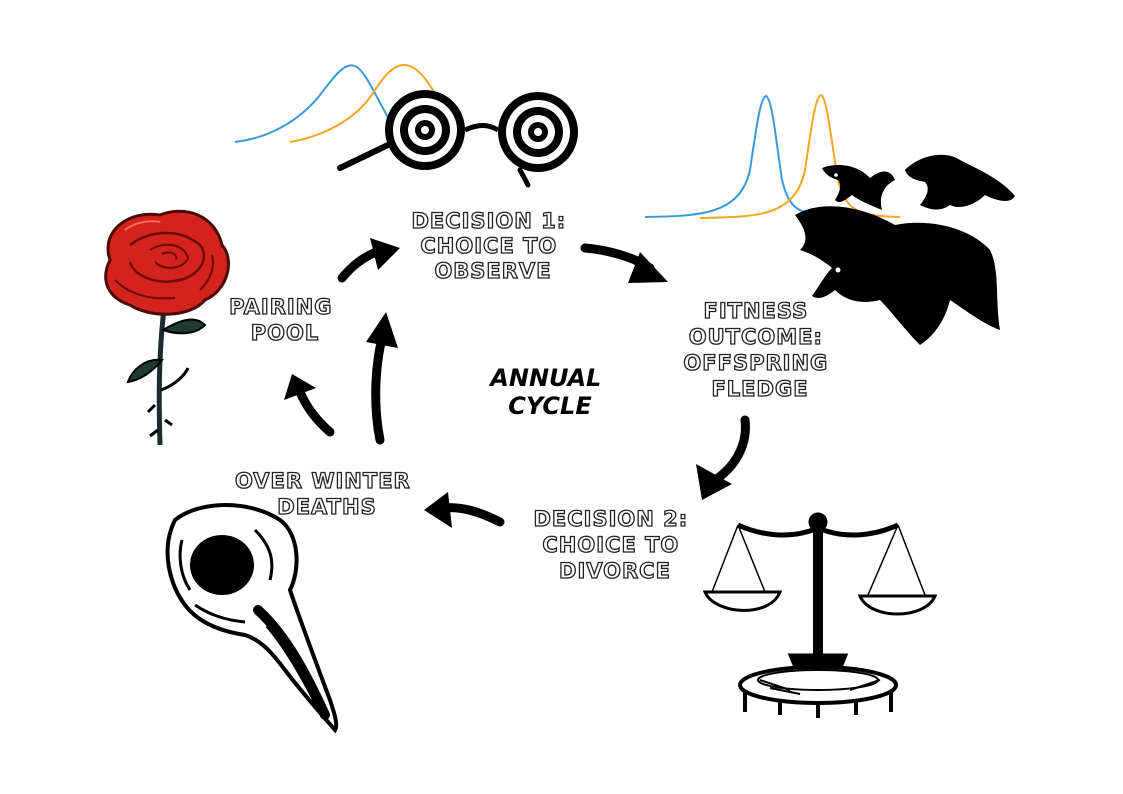 The height and width of the screenshot is (794, 1123). What do you see at coordinates (756, 337) in the screenshot?
I see `fitness-line2: OUTCOME:` at bounding box center [756, 337].